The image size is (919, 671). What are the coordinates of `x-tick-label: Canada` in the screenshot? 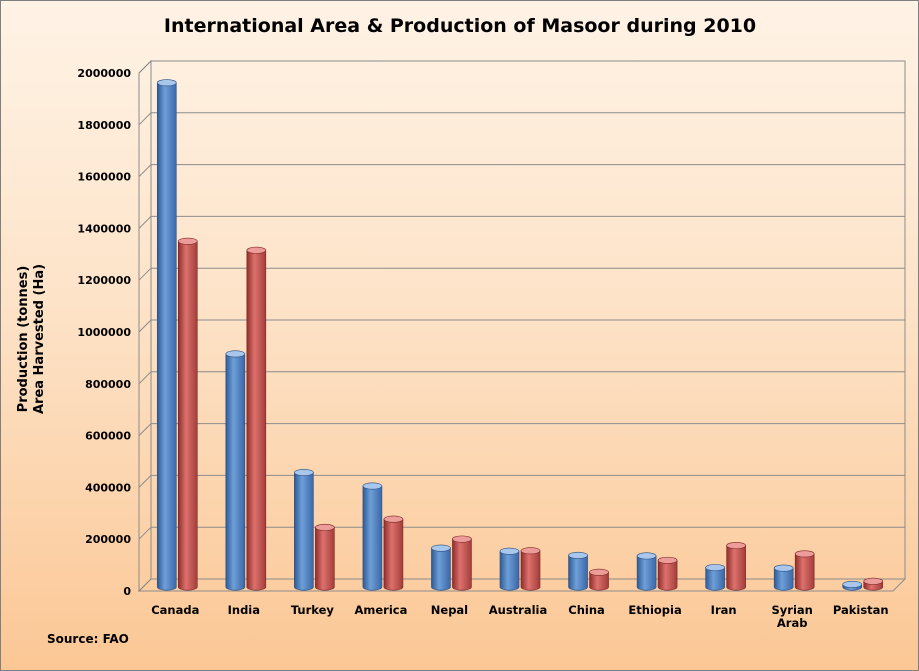 It's located at (175, 610).